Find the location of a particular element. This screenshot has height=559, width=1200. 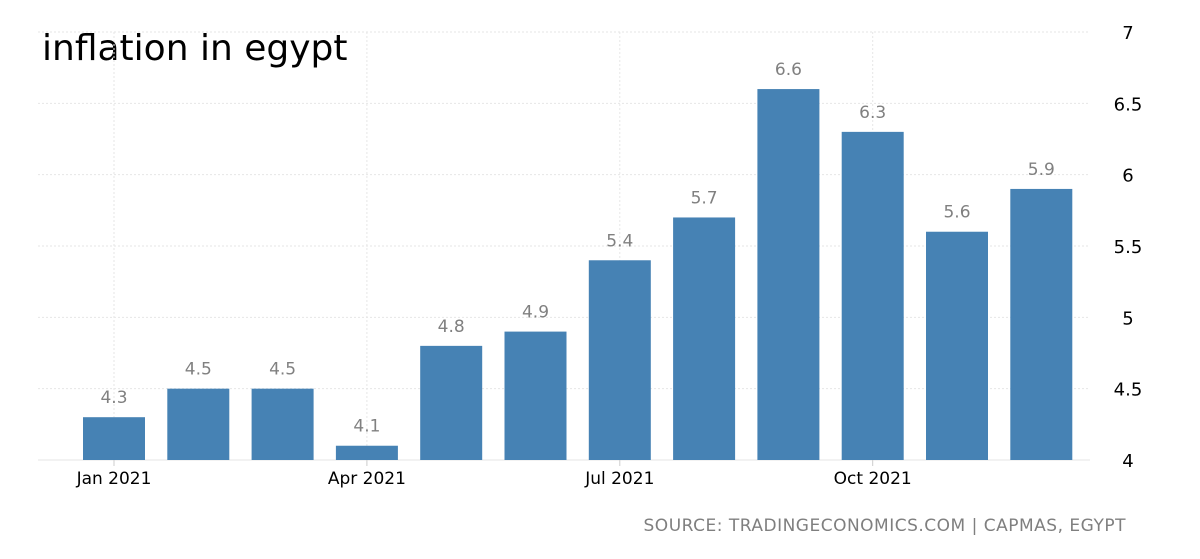

x-tick-label: Jan 2021 is located at coordinates (114, 479).